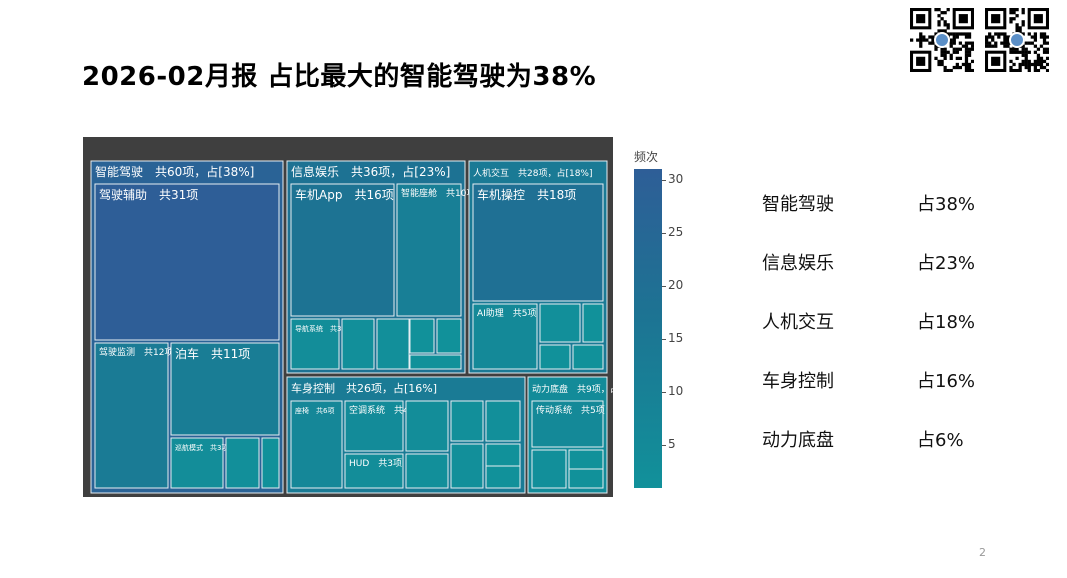 The image size is (1067, 578). I want to click on summary-row: 车身控制 占16%, so click(892, 382).